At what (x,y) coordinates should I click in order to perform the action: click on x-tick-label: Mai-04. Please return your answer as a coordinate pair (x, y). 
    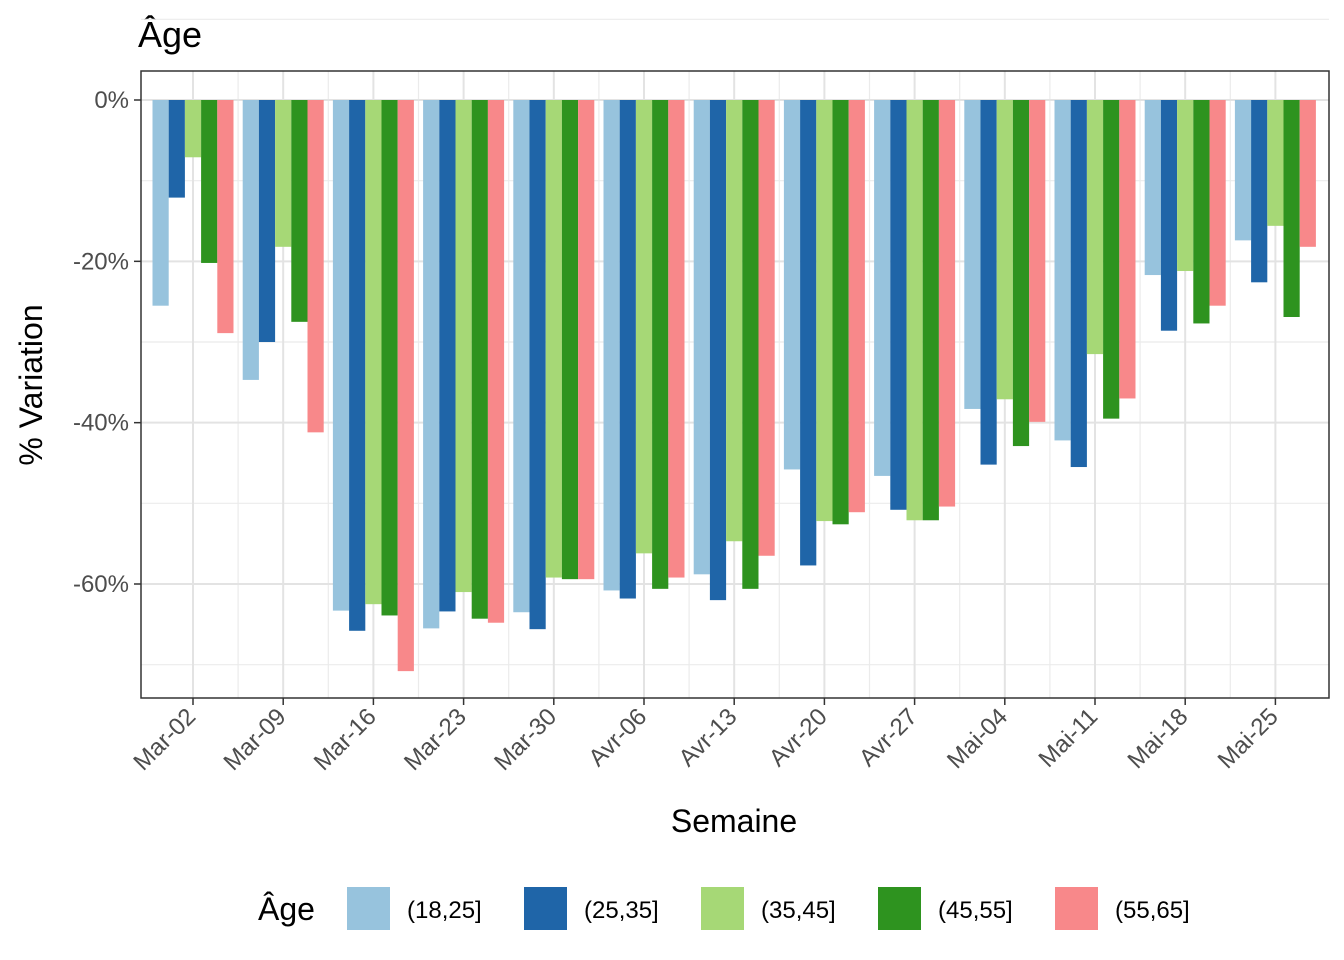
    Looking at the image, I should click on (977, 738).